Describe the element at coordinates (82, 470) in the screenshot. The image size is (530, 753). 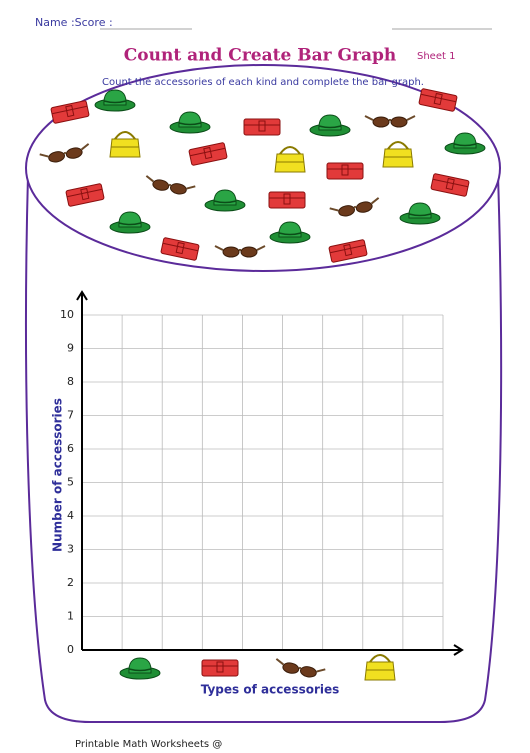
I see `y-axis` at that location.